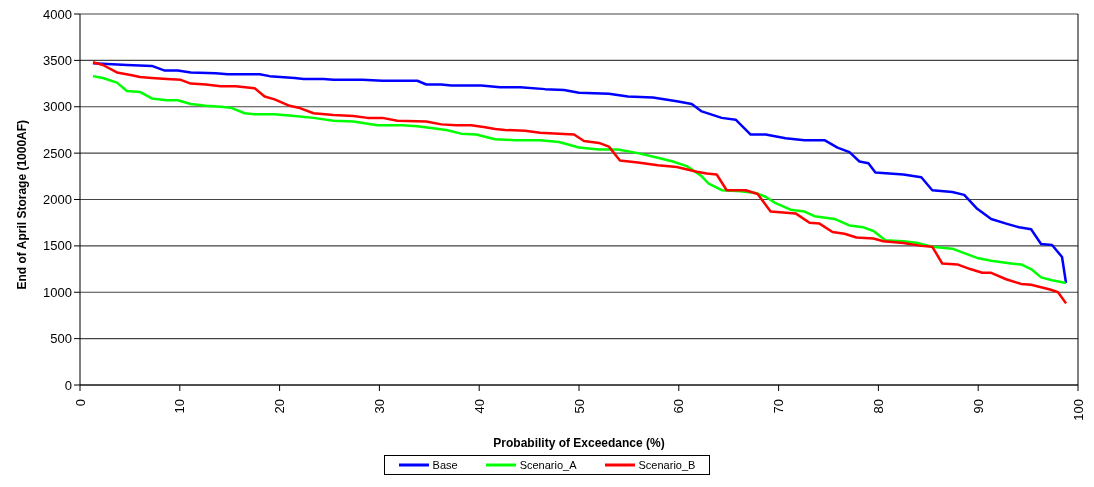  I want to click on x-tick-label: 60, so click(679, 406).